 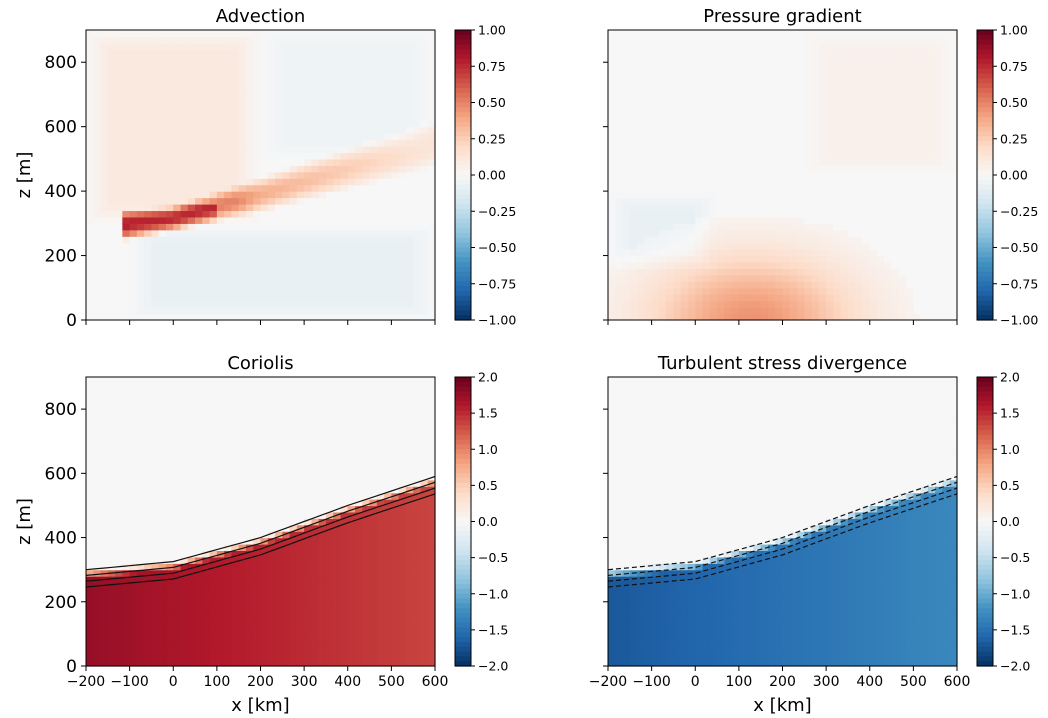 I want to click on colorbar-segment, so click(x=985, y=207).